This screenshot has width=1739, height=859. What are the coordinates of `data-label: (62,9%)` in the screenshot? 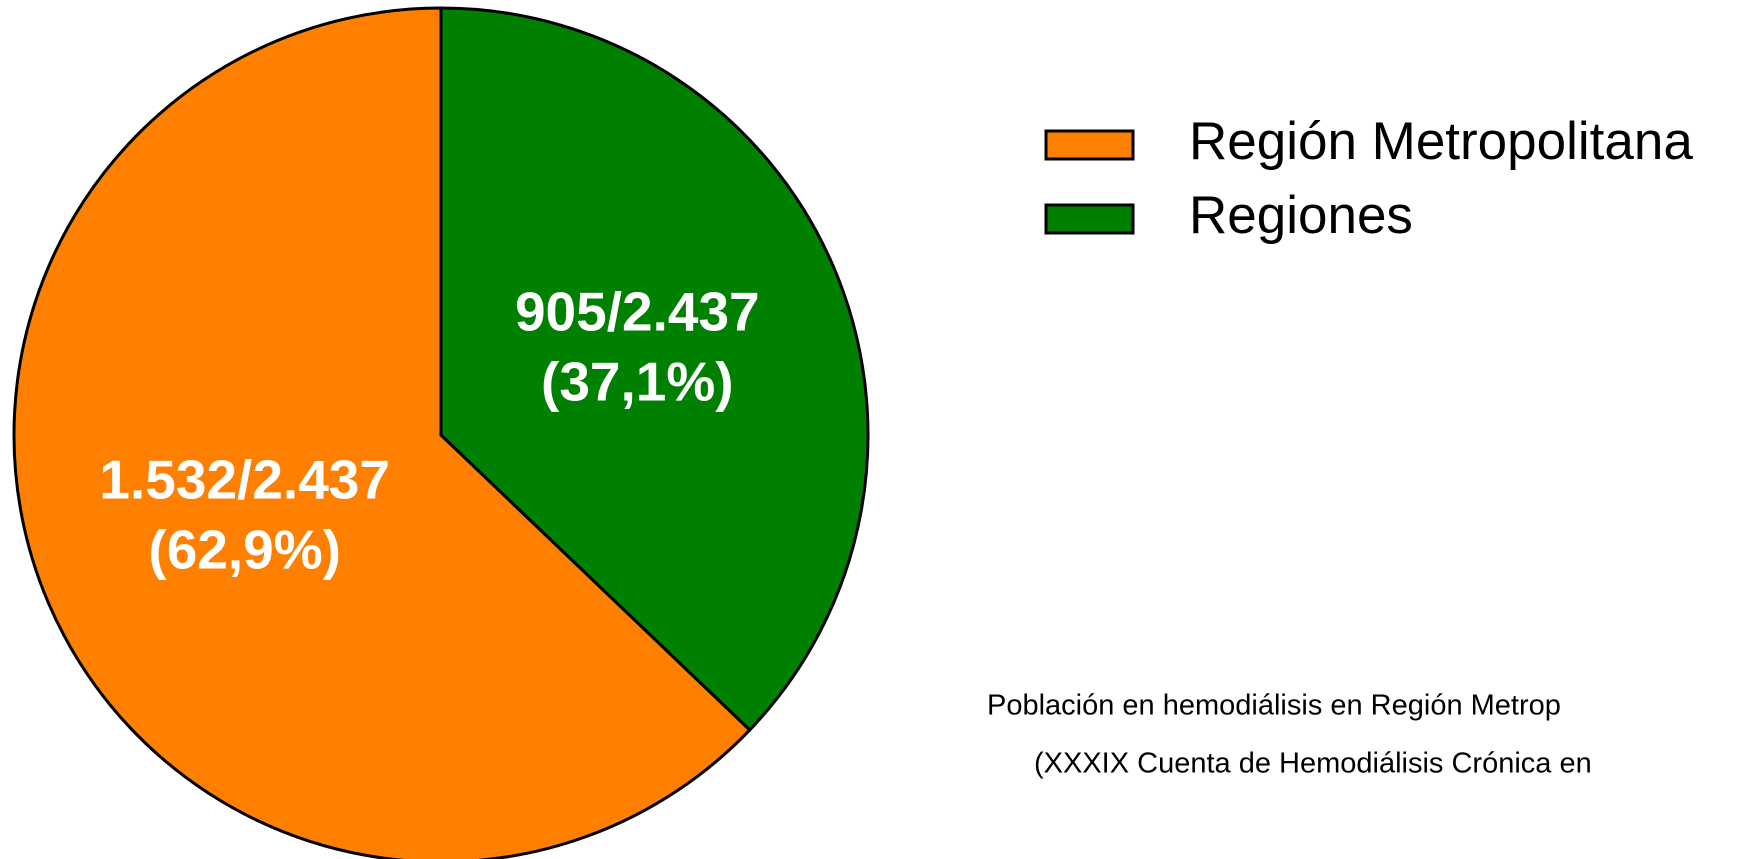 It's located at (244, 549).